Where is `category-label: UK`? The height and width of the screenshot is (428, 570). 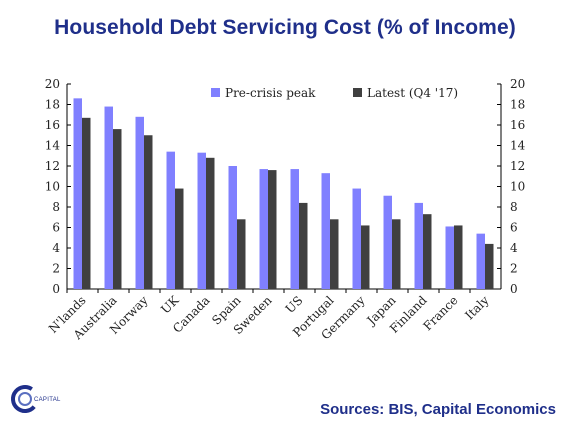 category-label: UK is located at coordinates (170, 304).